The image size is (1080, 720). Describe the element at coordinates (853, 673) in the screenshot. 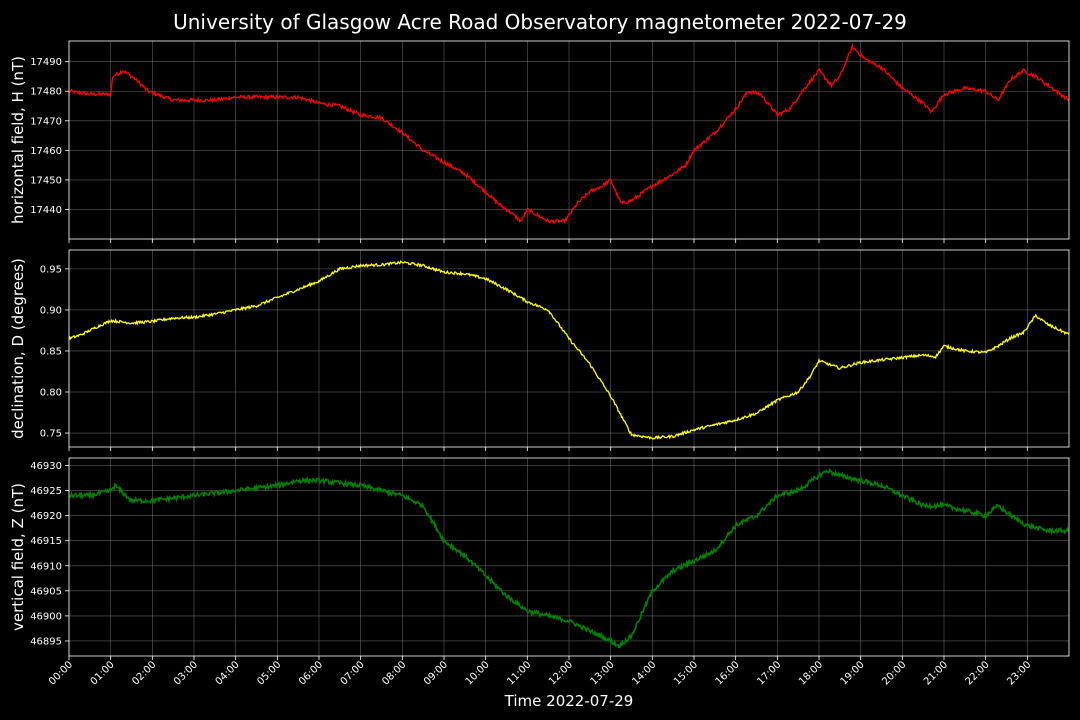

I see `x-tick-label: 19:00` at that location.